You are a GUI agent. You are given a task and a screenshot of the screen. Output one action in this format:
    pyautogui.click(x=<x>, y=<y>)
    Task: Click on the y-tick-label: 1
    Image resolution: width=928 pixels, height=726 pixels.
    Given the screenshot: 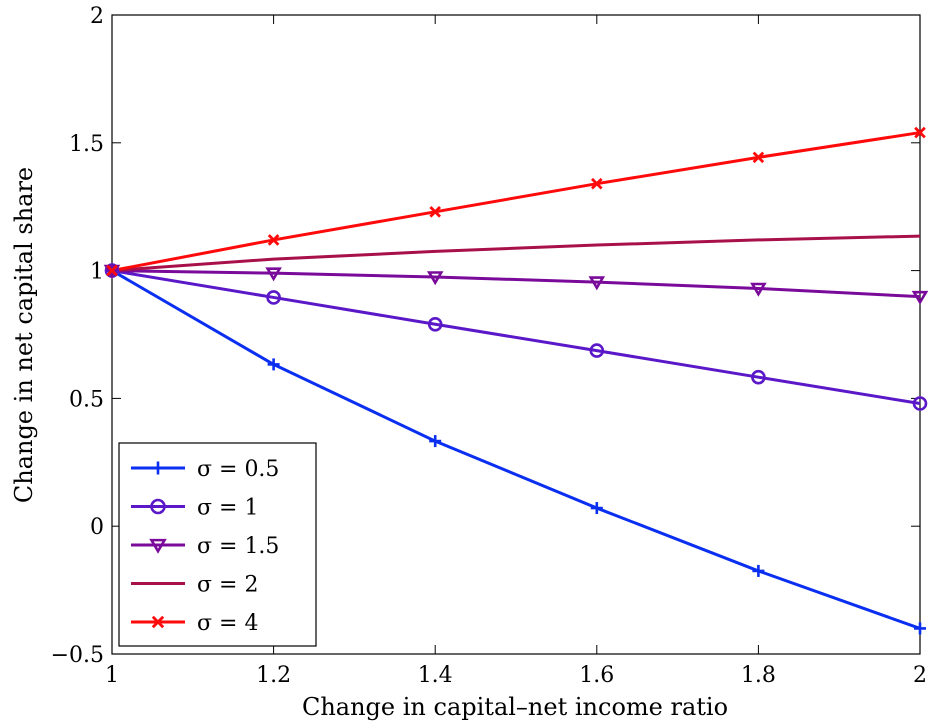 What is the action you would take?
    pyautogui.click(x=97, y=272)
    